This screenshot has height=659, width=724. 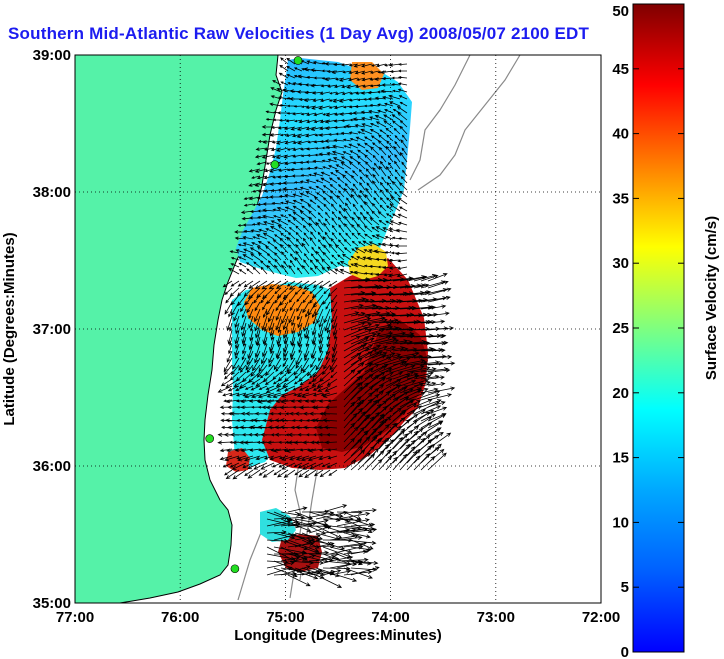 What do you see at coordinates (52, 55) in the screenshot?
I see `lat-tick-label: 39:00` at bounding box center [52, 55].